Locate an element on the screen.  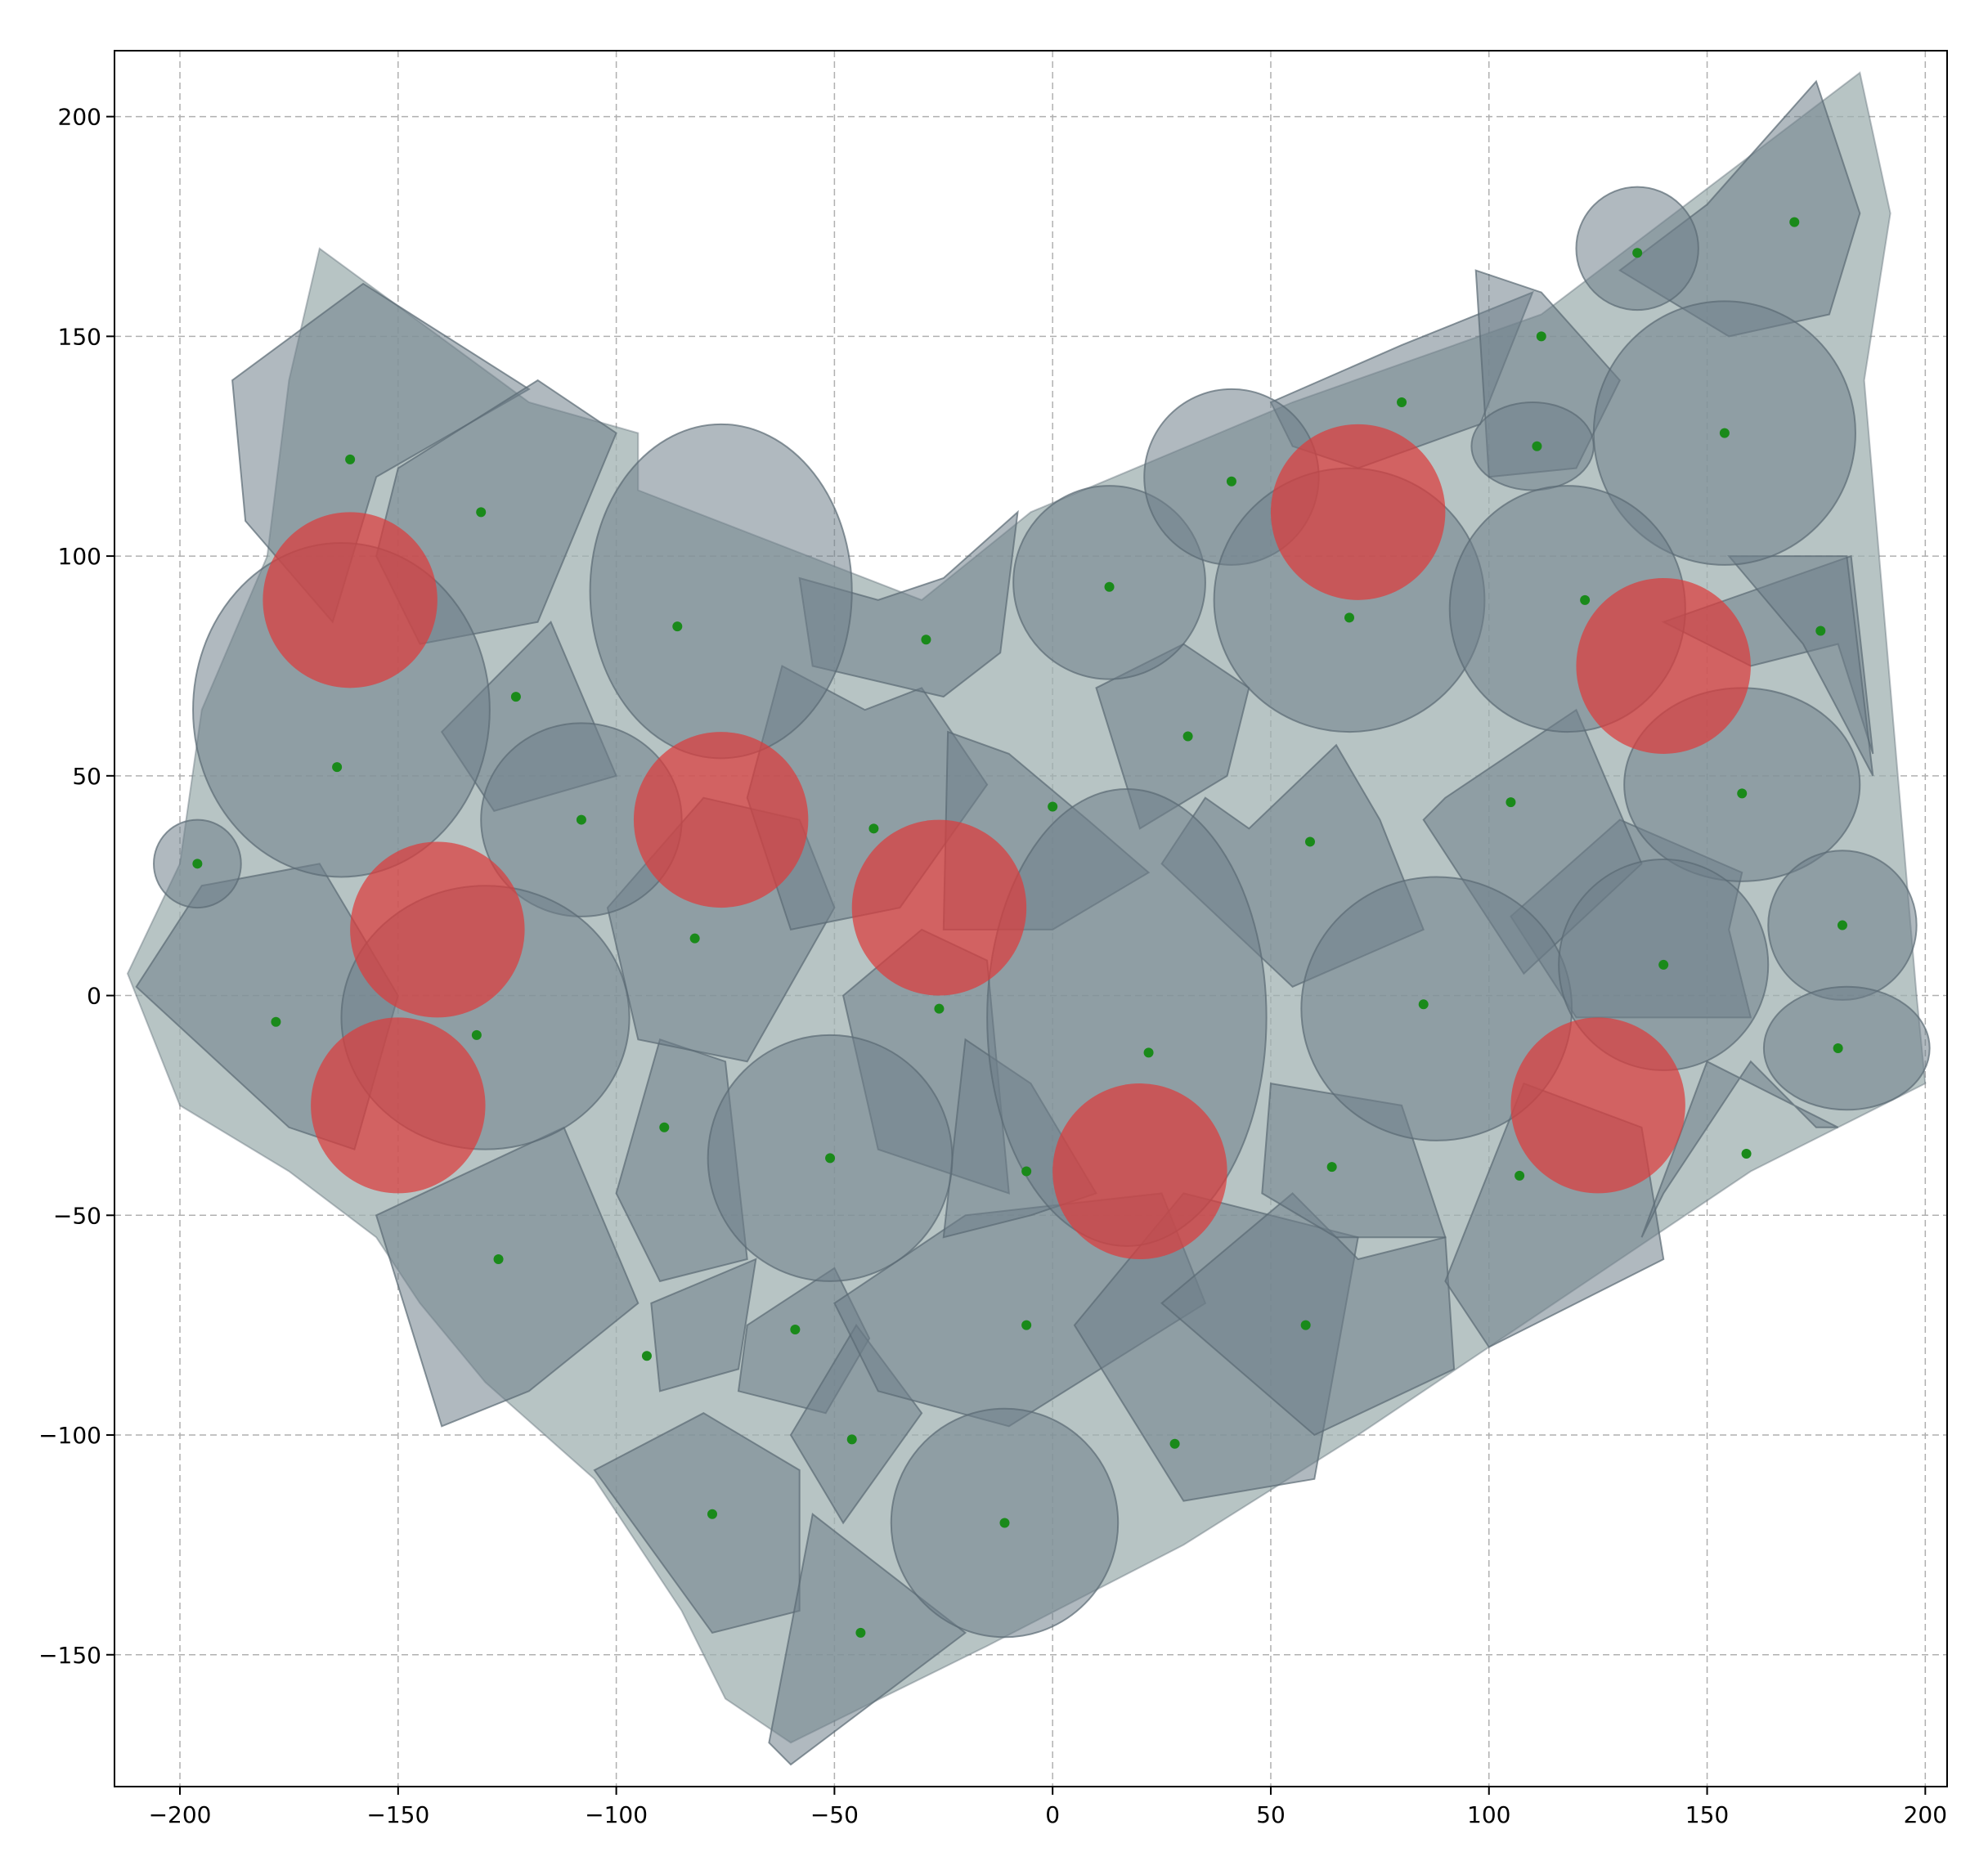
x-tick-label: −100 is located at coordinates (617, 1814).